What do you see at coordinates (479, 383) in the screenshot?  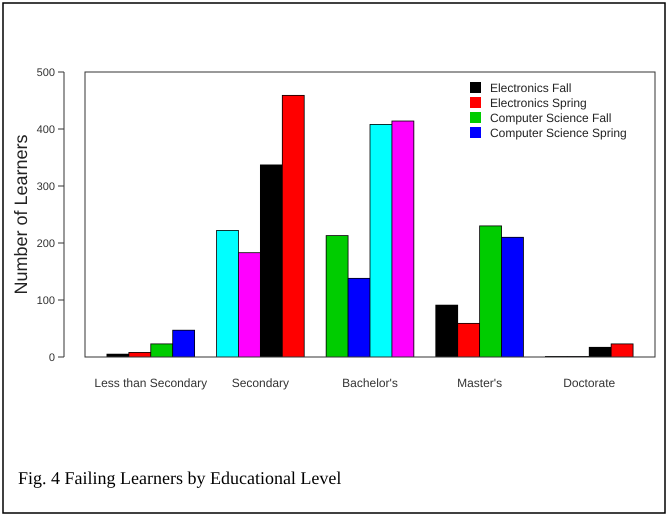 I see `x-tick-label: Master's` at bounding box center [479, 383].